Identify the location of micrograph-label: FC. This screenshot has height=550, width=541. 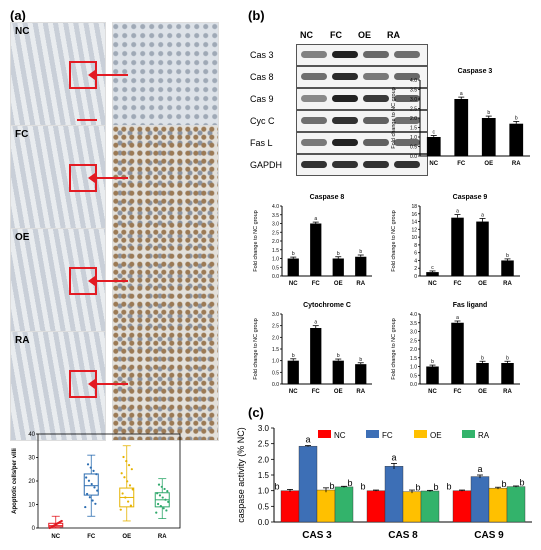
(22, 134).